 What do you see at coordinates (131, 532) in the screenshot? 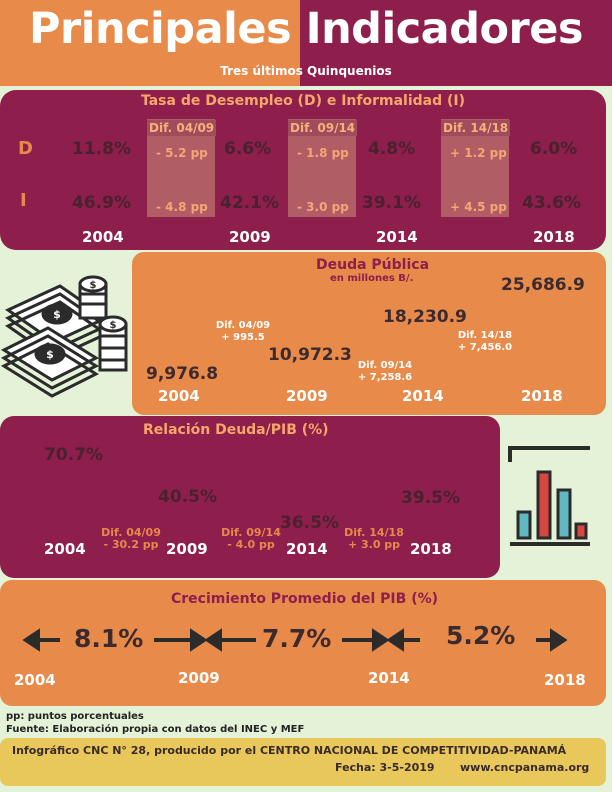
I see `relacion-dif-04-09-label: Dif. 04/09` at bounding box center [131, 532].